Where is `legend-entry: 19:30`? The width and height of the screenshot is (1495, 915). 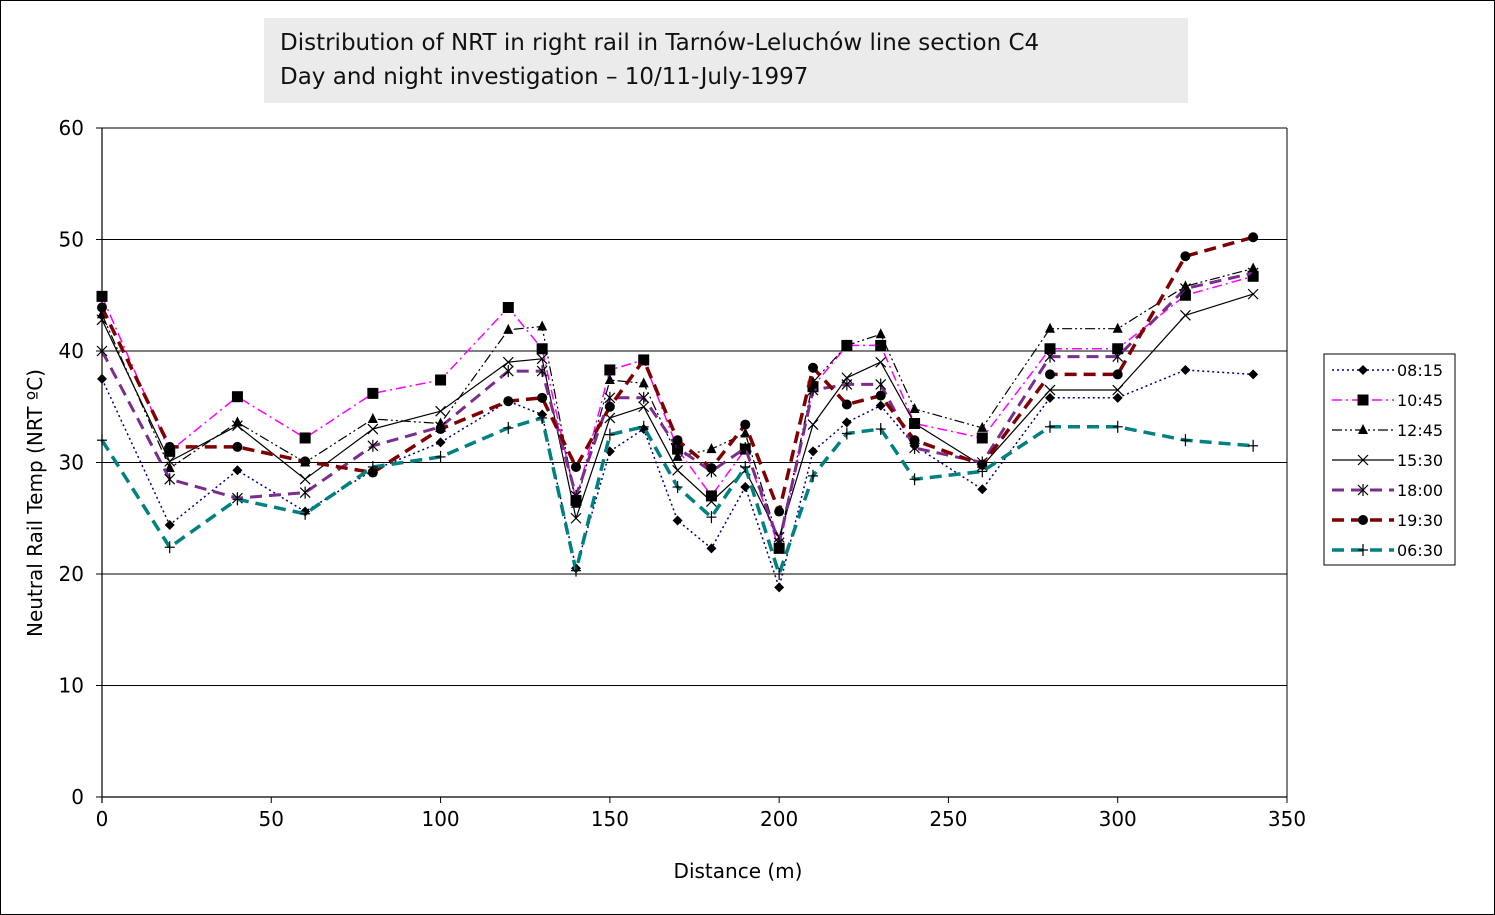 legend-entry: 19:30 is located at coordinates (1387, 520).